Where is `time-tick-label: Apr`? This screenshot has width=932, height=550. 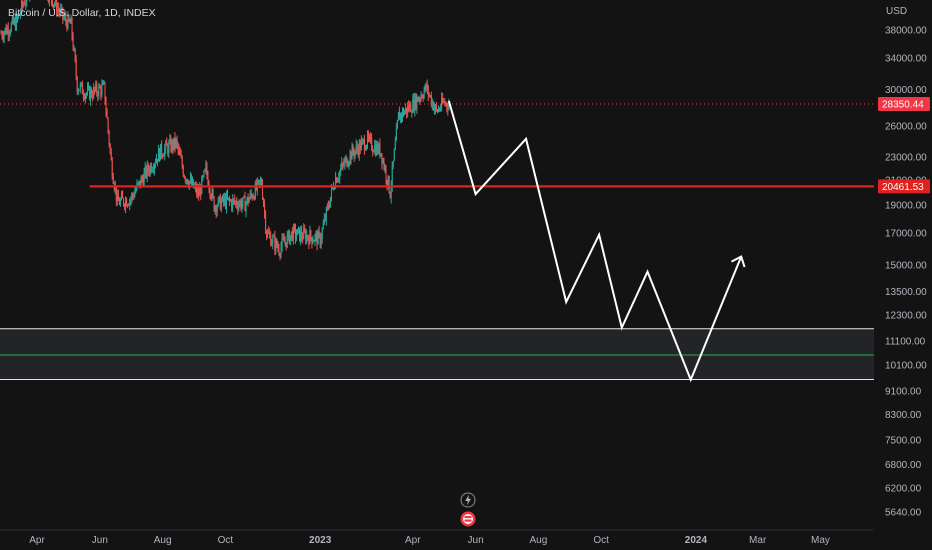
time-tick-label: Apr is located at coordinates (413, 540).